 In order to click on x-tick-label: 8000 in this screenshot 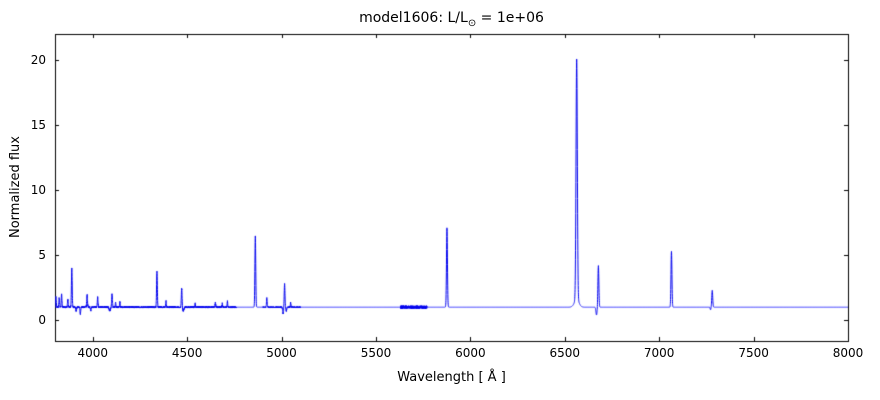, I will do `click(848, 353)`.